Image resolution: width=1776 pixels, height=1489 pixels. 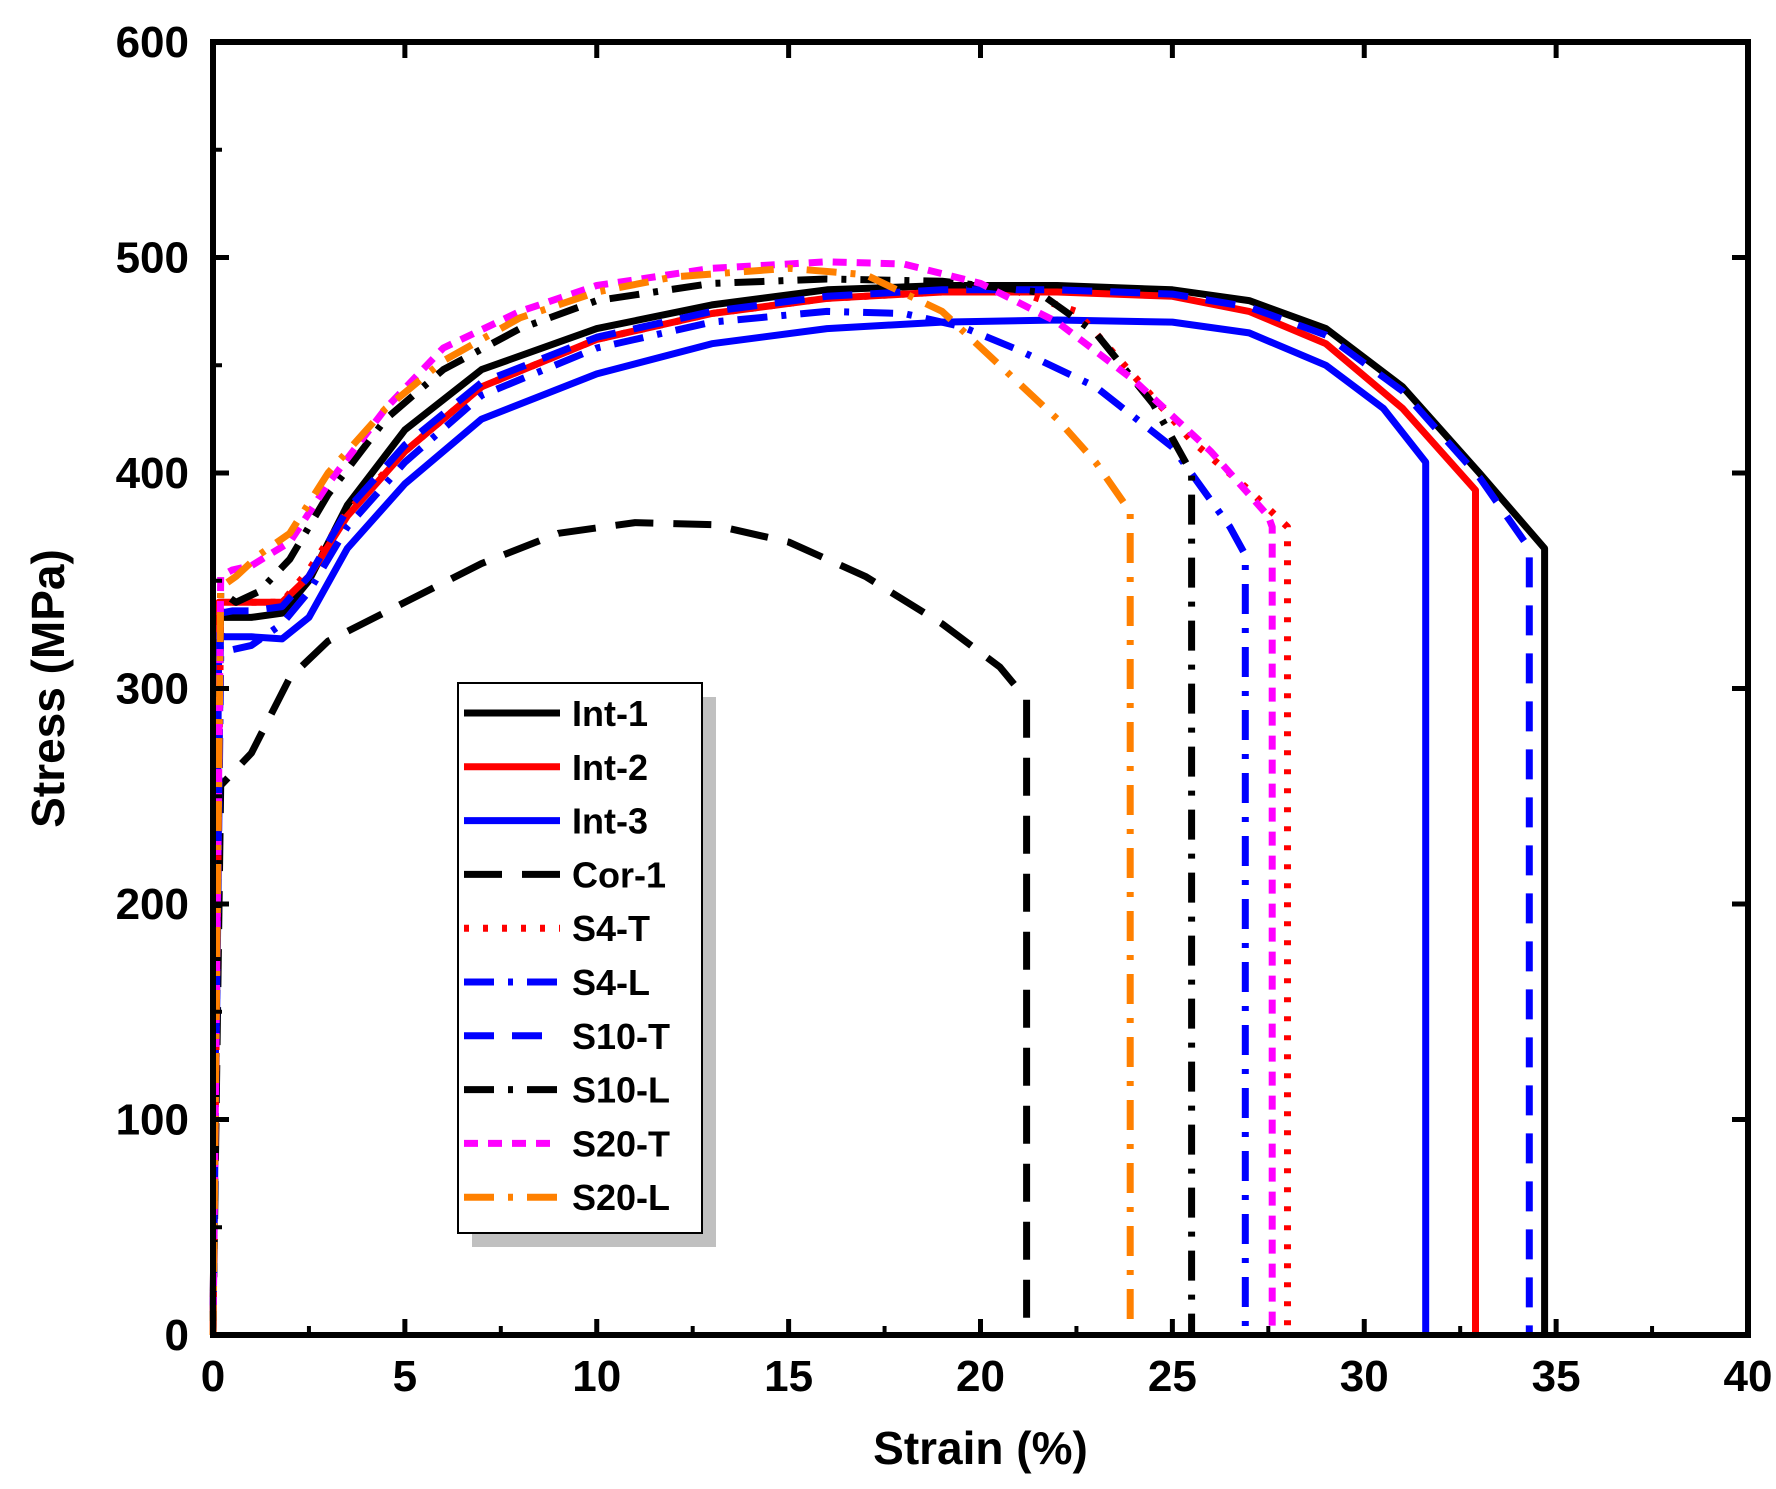 I want to click on x-tick-label: 0, so click(x=213, y=1376).